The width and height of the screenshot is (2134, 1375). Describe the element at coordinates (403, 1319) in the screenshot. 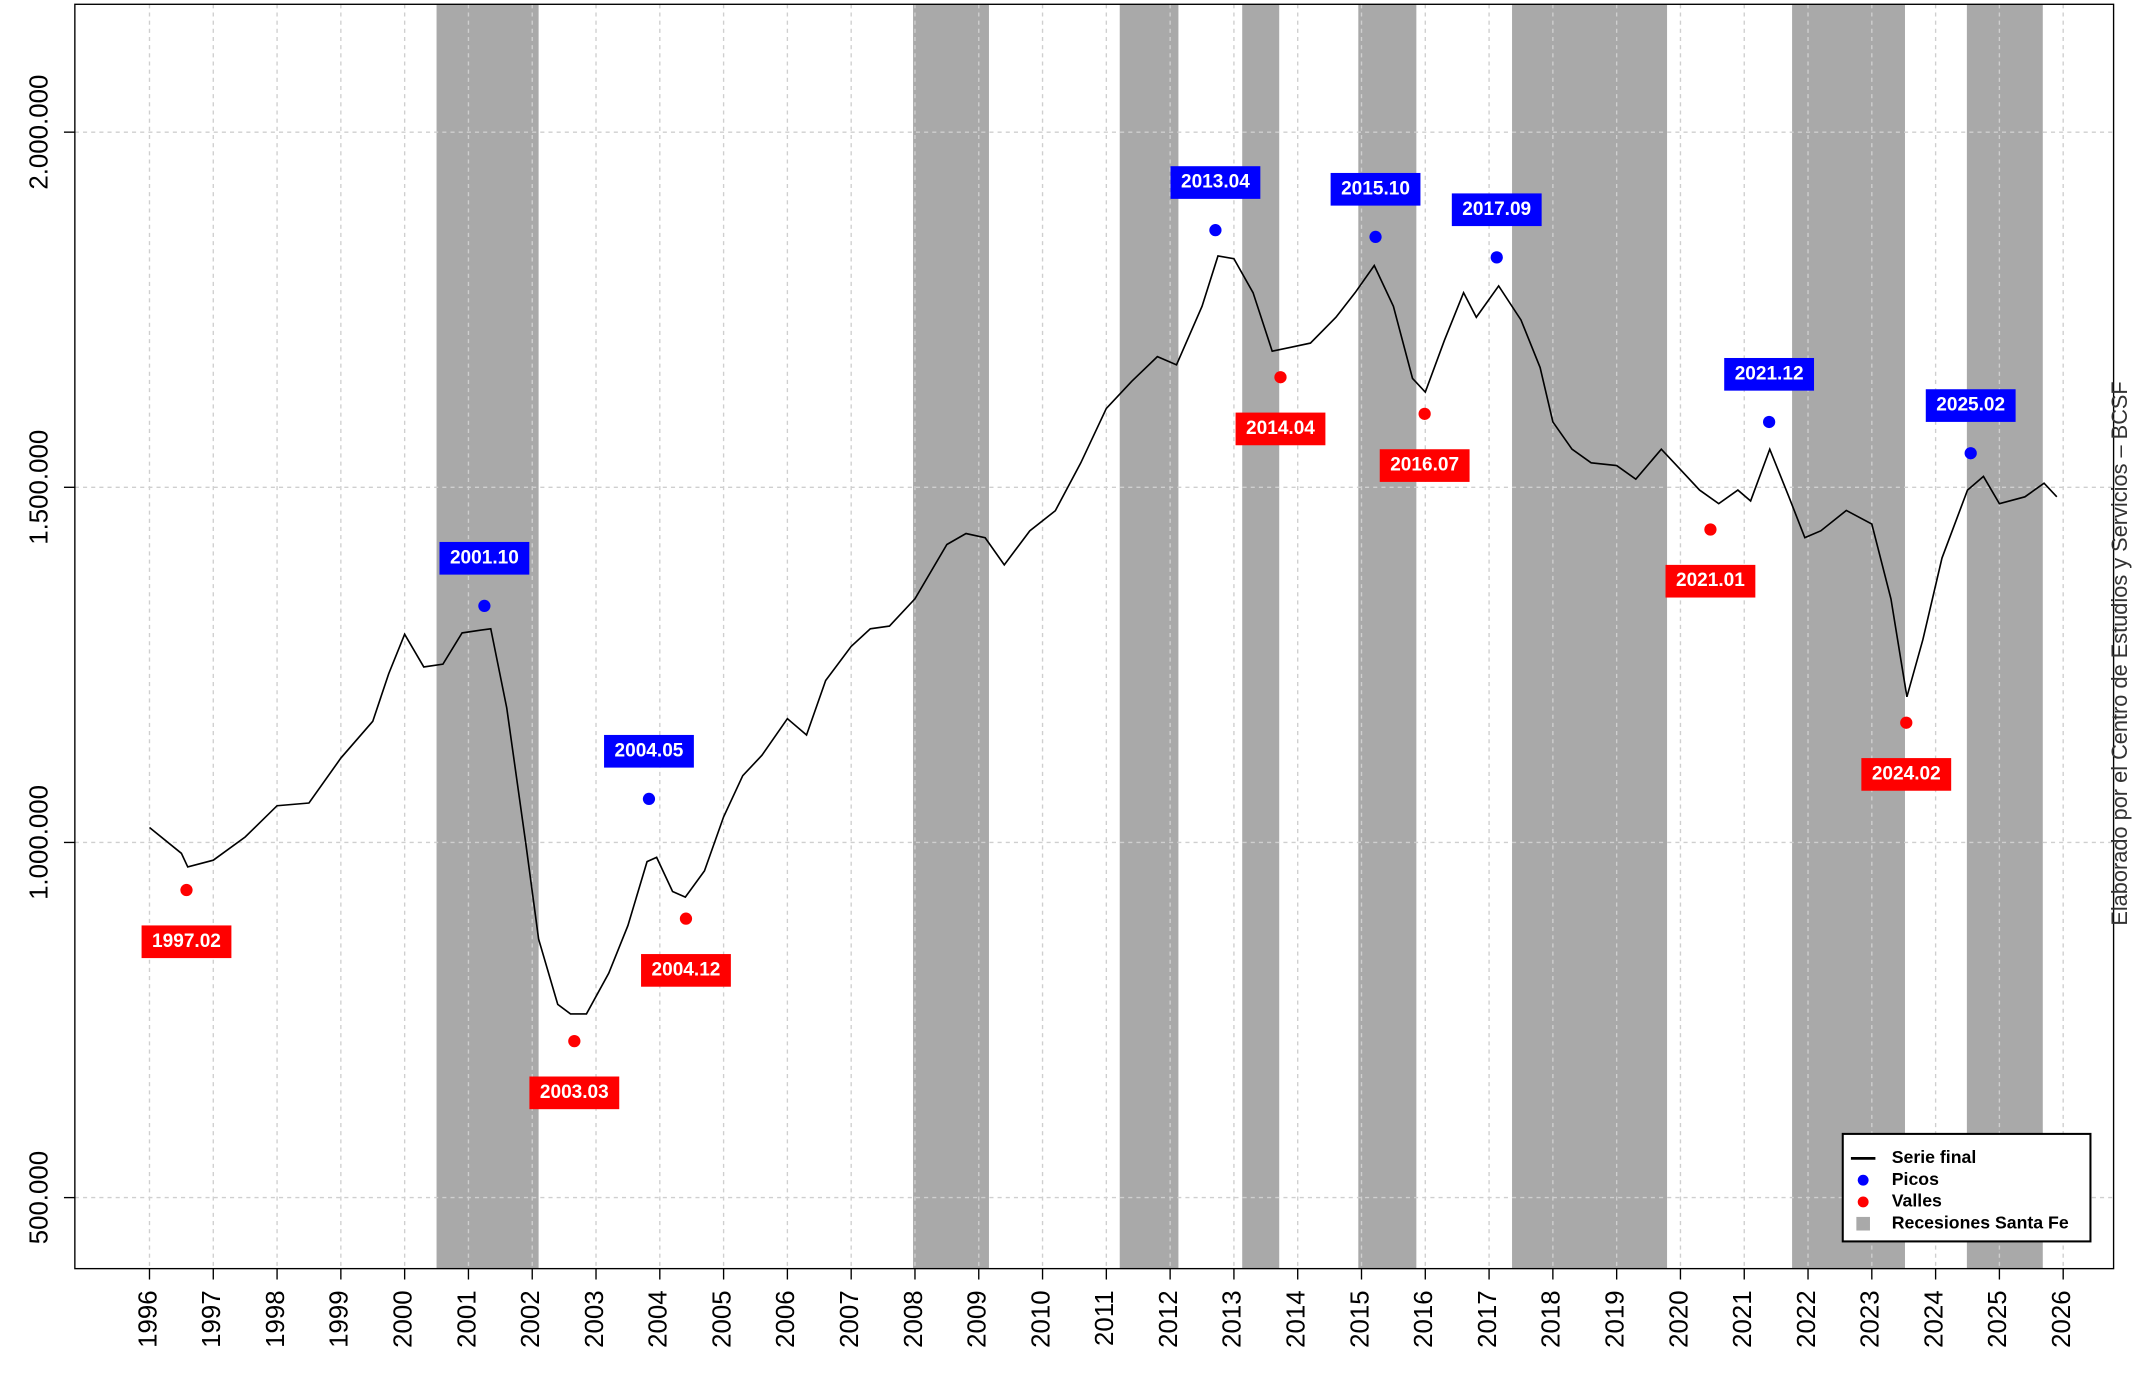

I see `x-tick-label: 2000` at that location.